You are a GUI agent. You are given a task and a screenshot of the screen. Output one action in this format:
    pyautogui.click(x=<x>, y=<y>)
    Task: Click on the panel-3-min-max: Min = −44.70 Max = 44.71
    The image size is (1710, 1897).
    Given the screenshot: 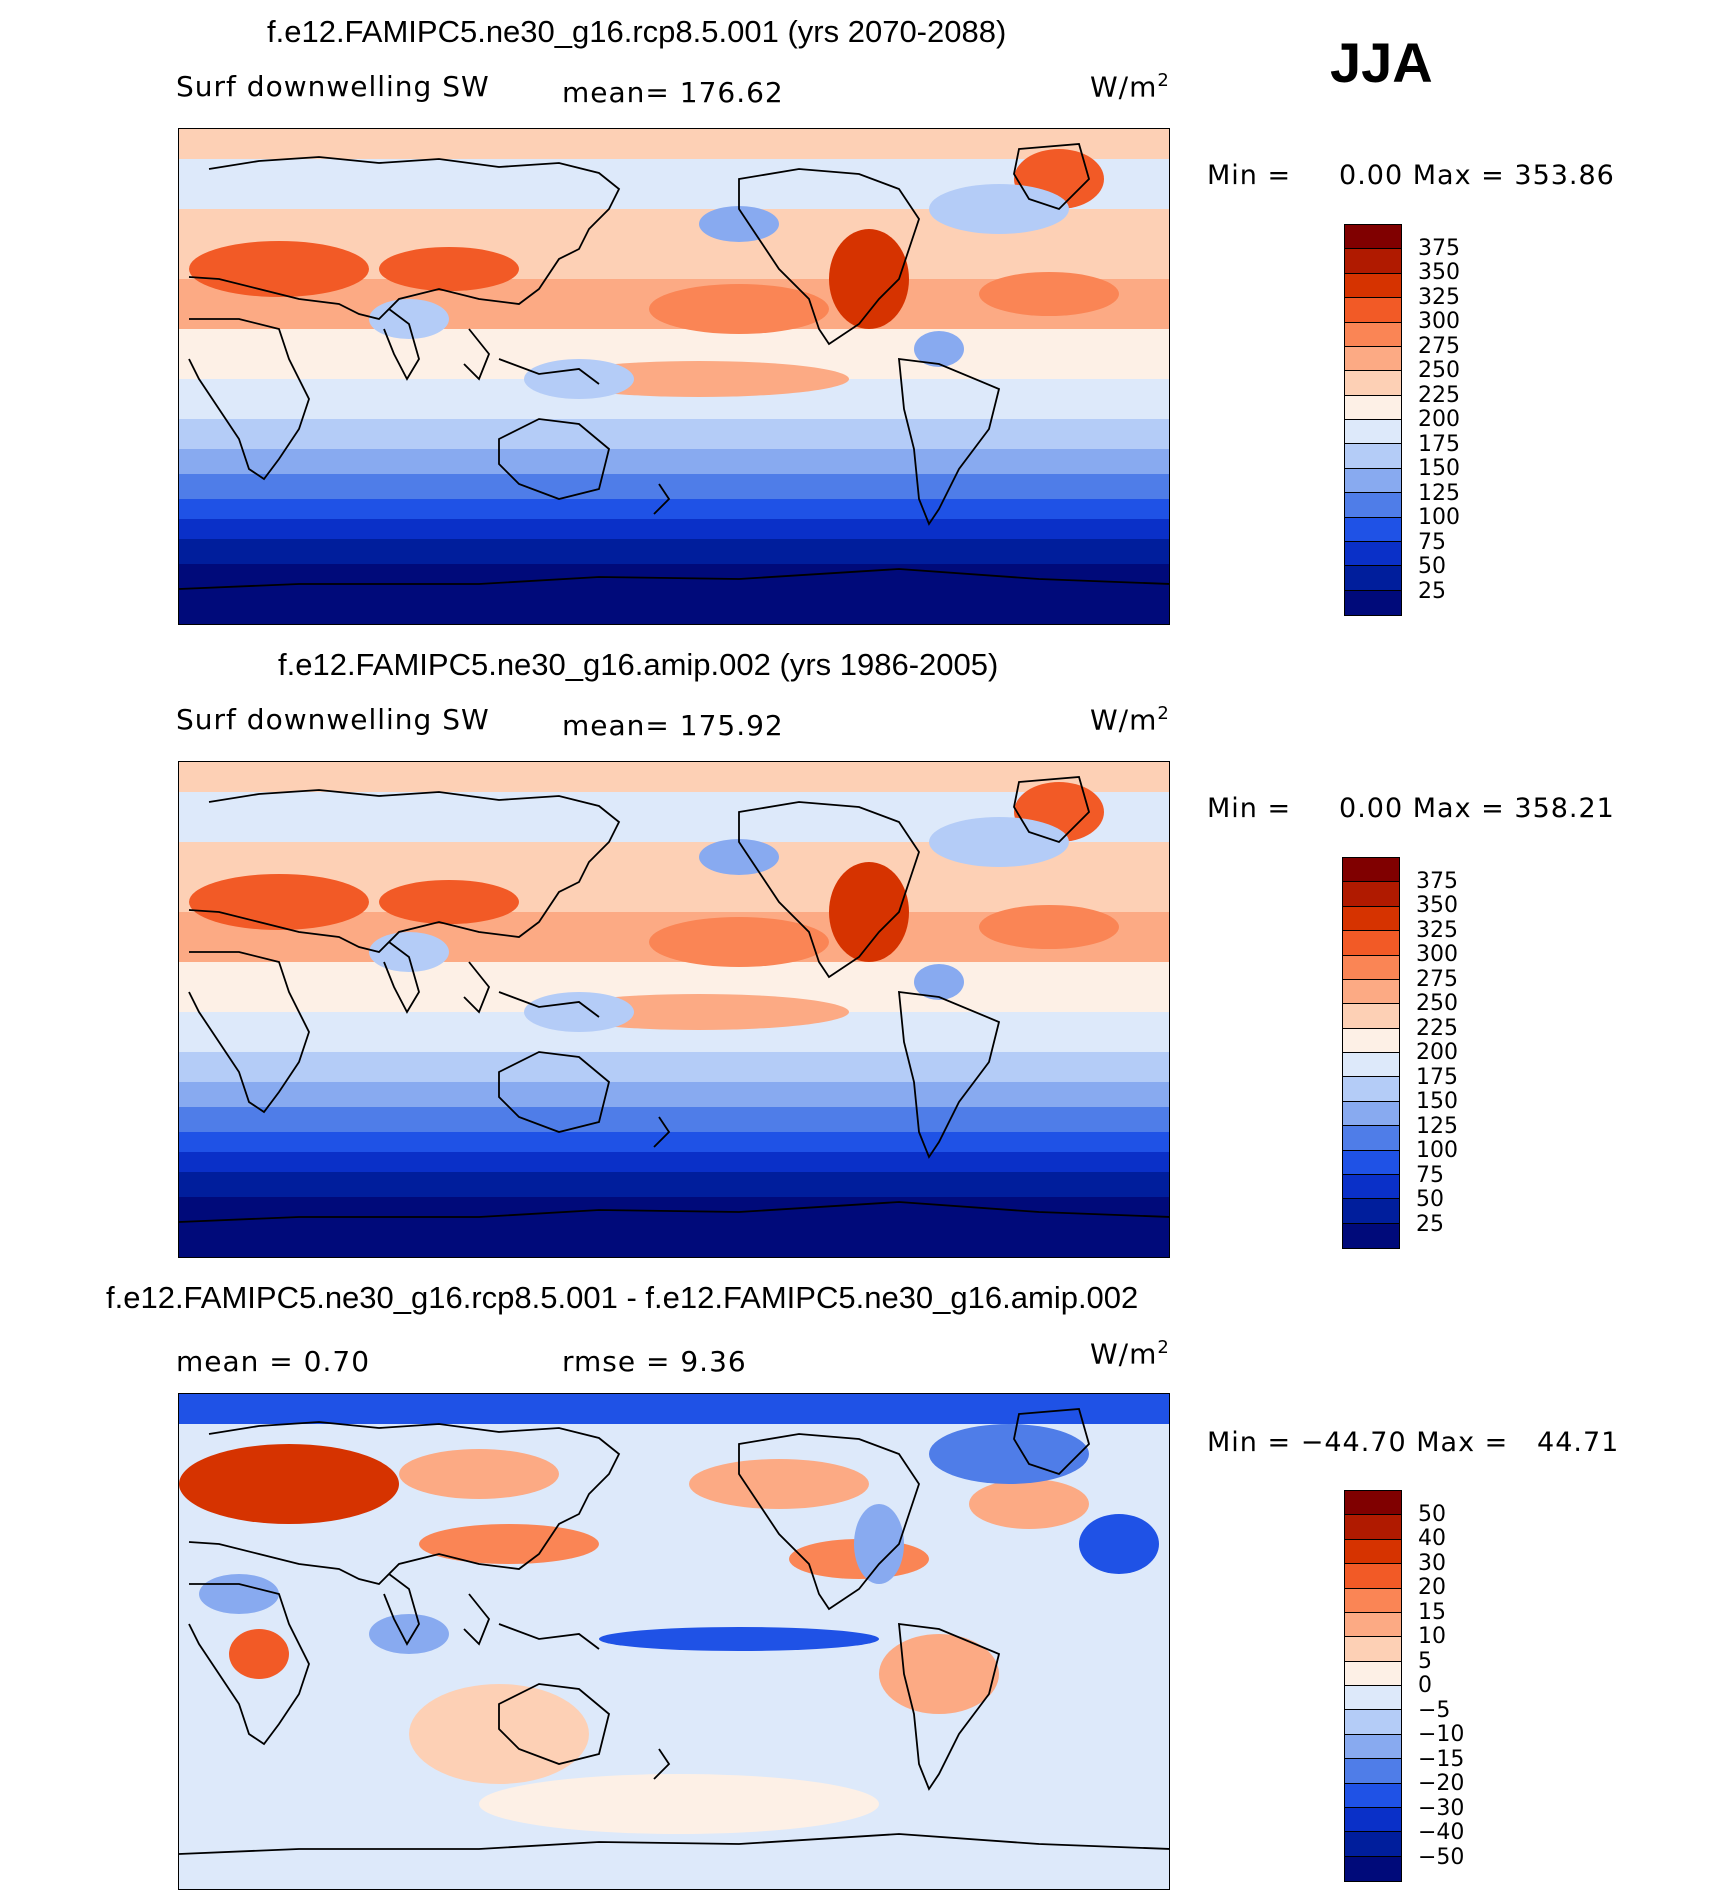 What is the action you would take?
    pyautogui.click(x=1413, y=1442)
    